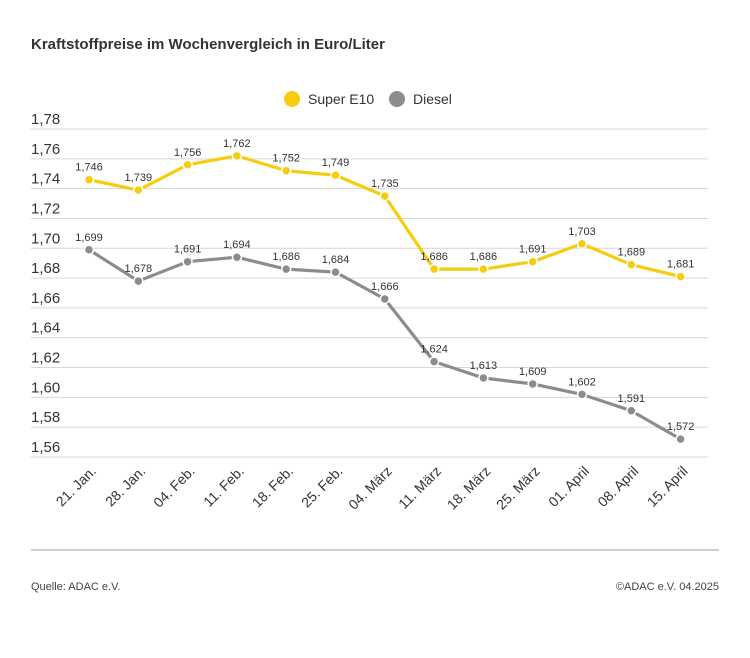 The height and width of the screenshot is (658, 750). I want to click on data-label: 1,749, so click(336, 163).